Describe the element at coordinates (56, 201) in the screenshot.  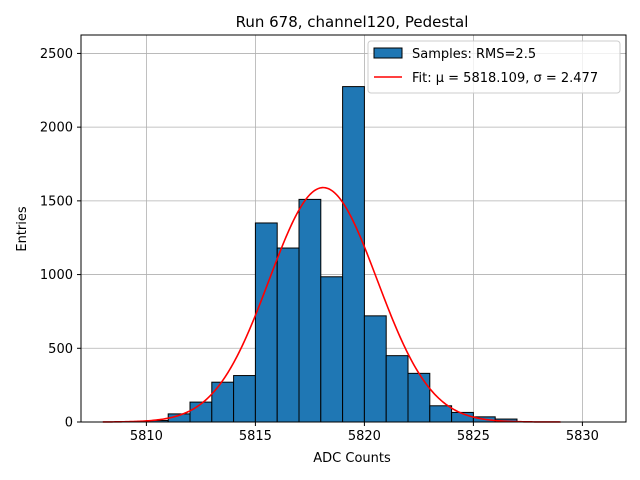
I see `y-tick-label: 1500` at that location.